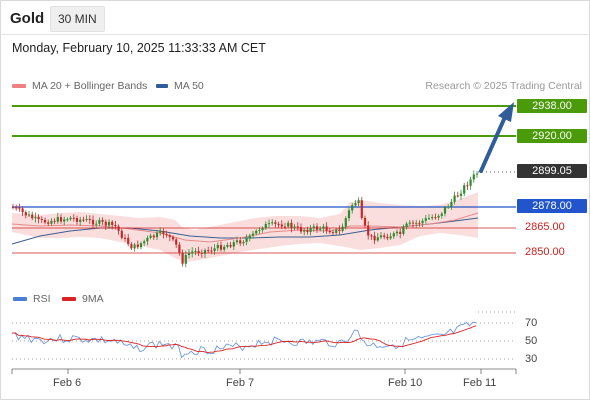  I want to click on x-axis-ticks, so click(264, 371).